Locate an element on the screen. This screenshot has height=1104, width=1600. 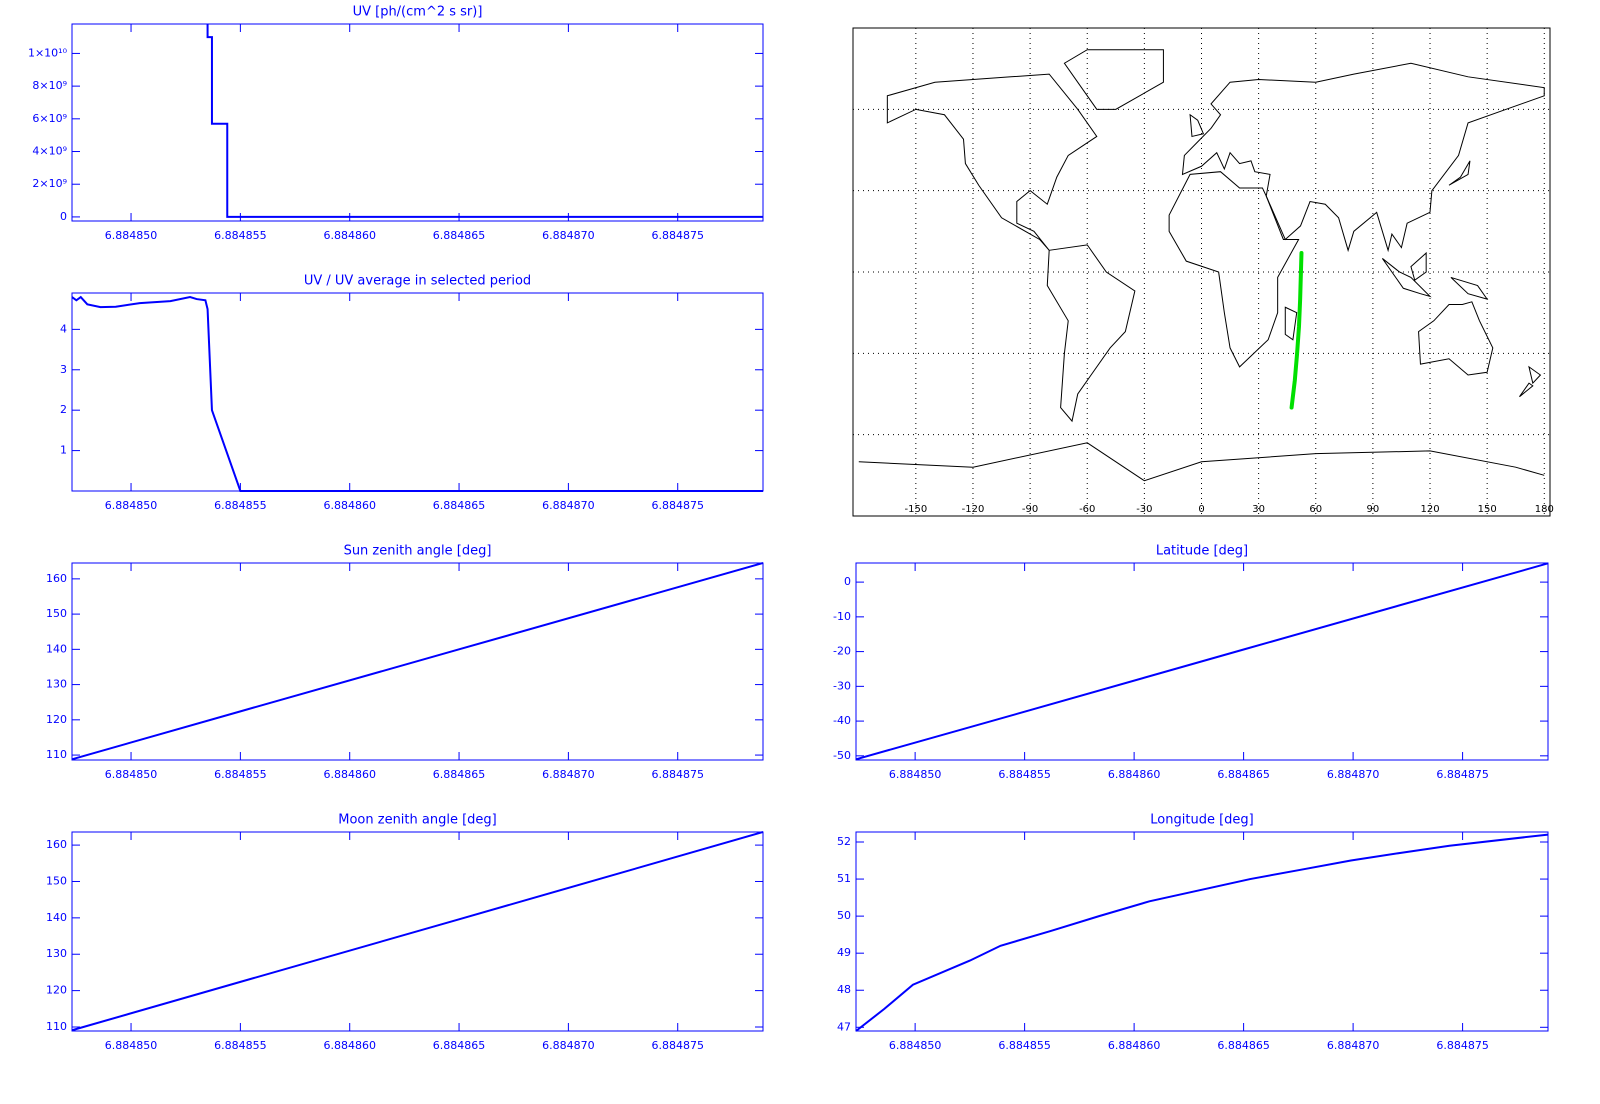
indonesia is located at coordinates (1434, 276).